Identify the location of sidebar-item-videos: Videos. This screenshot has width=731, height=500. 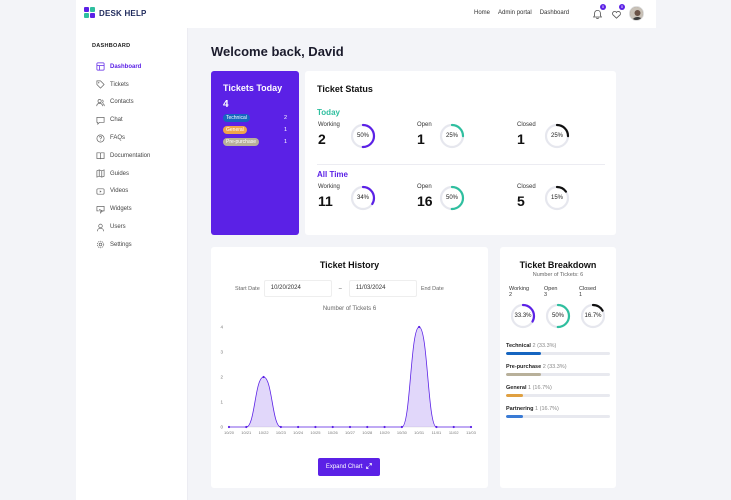
(123, 192).